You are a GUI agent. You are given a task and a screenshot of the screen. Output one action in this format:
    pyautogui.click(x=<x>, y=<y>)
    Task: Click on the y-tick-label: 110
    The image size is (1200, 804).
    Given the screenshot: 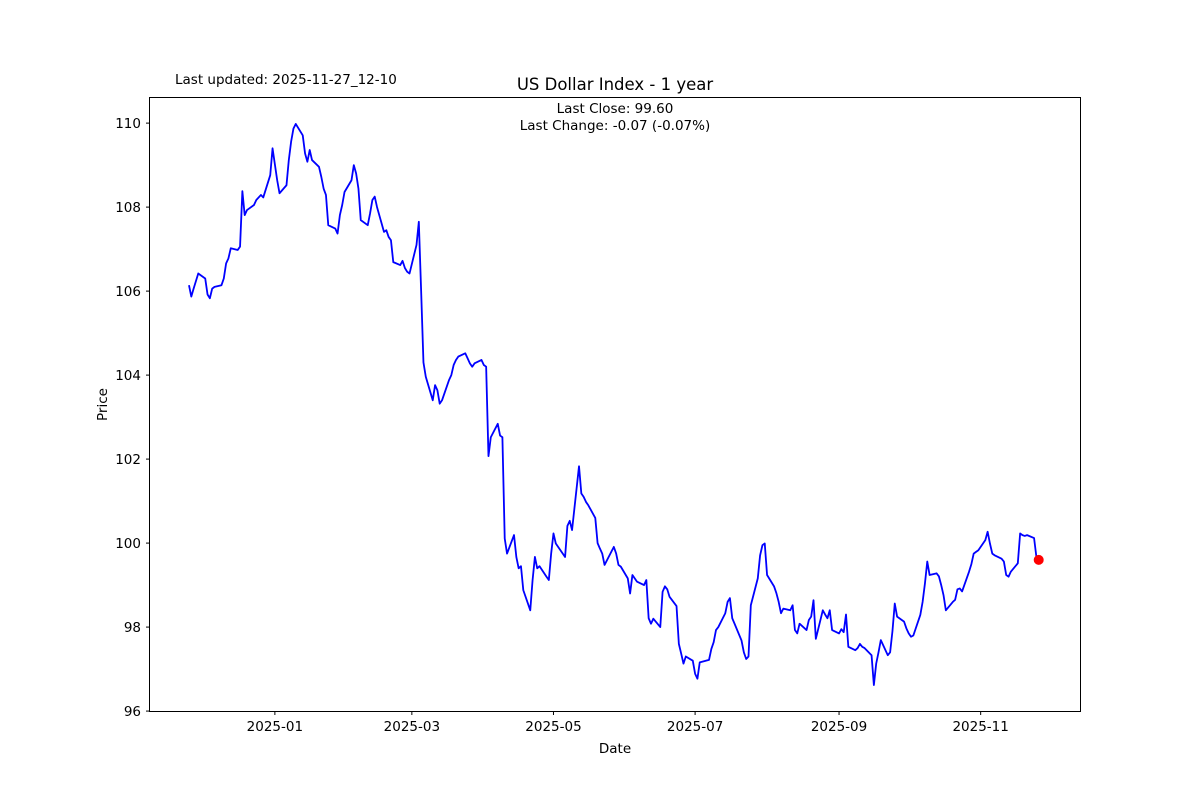 What is the action you would take?
    pyautogui.click(x=128, y=124)
    